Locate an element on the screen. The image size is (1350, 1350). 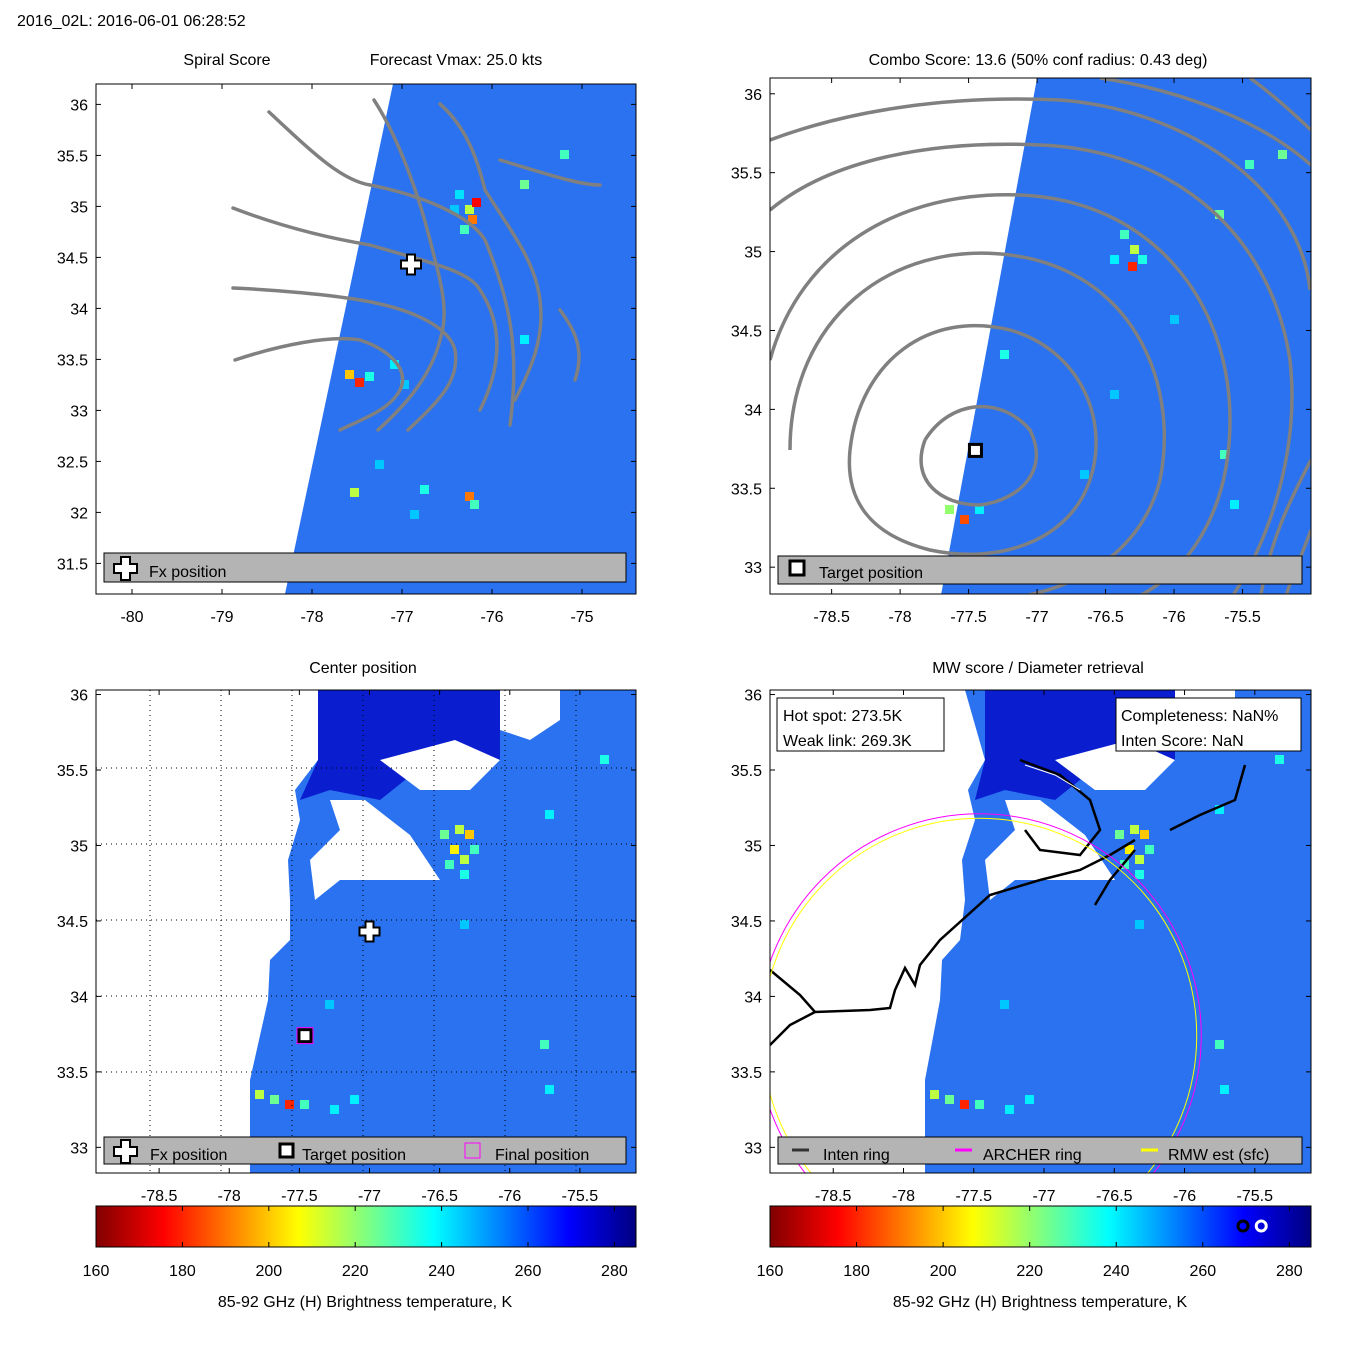
mw-info-left: Hot spot: 273.5K Weak link: 269.3K is located at coordinates (860, 724).